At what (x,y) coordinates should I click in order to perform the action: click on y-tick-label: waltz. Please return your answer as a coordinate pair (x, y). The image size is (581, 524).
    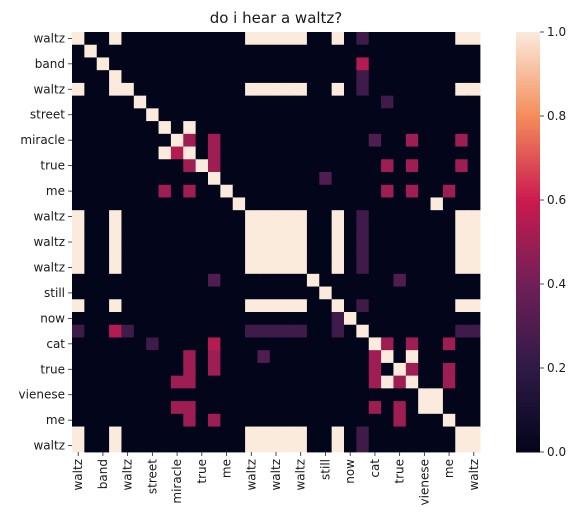
    Looking at the image, I should click on (49, 446).